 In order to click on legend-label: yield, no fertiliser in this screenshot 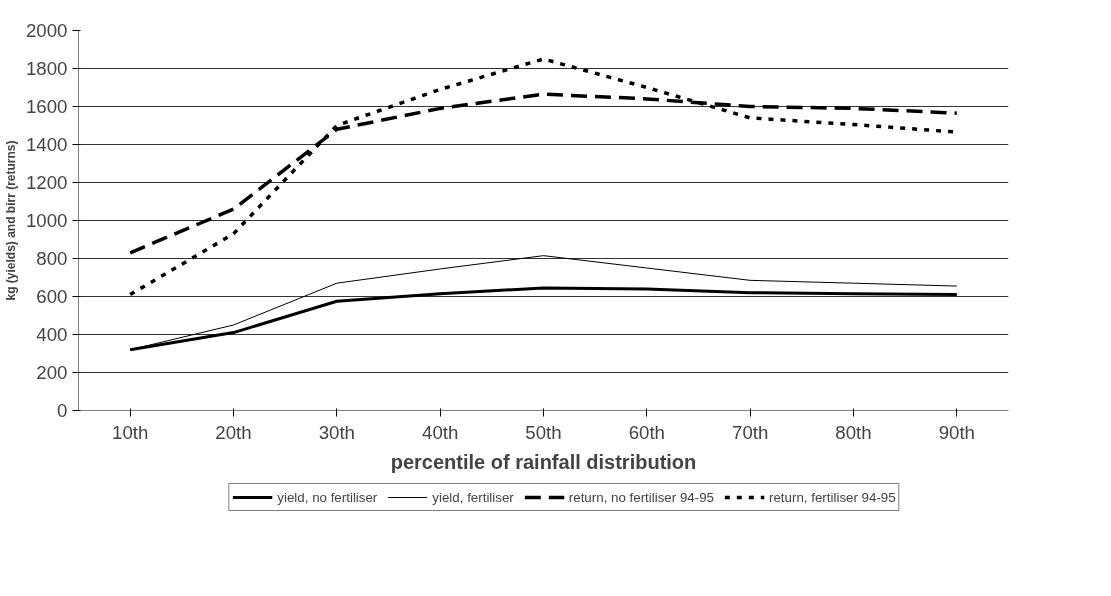, I will do `click(327, 497)`.